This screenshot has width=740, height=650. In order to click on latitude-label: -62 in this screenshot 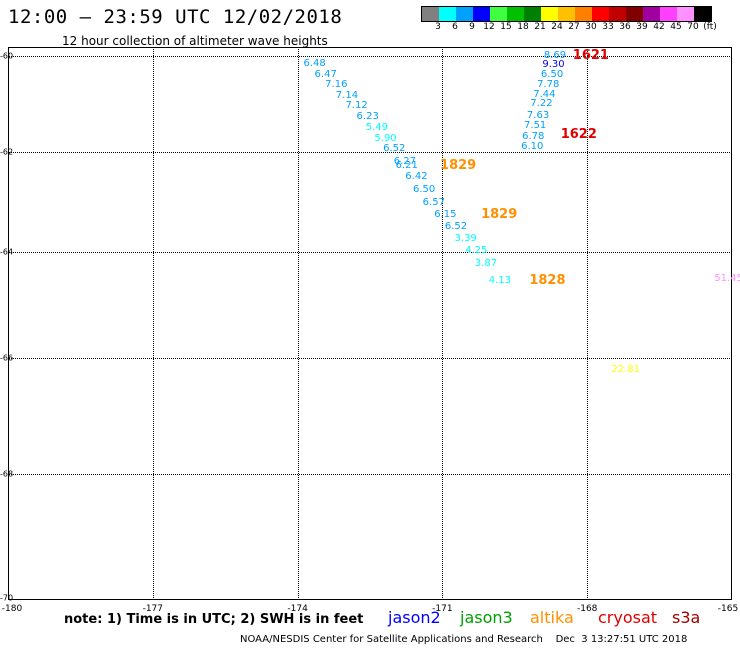, I will do `click(7, 152)`.